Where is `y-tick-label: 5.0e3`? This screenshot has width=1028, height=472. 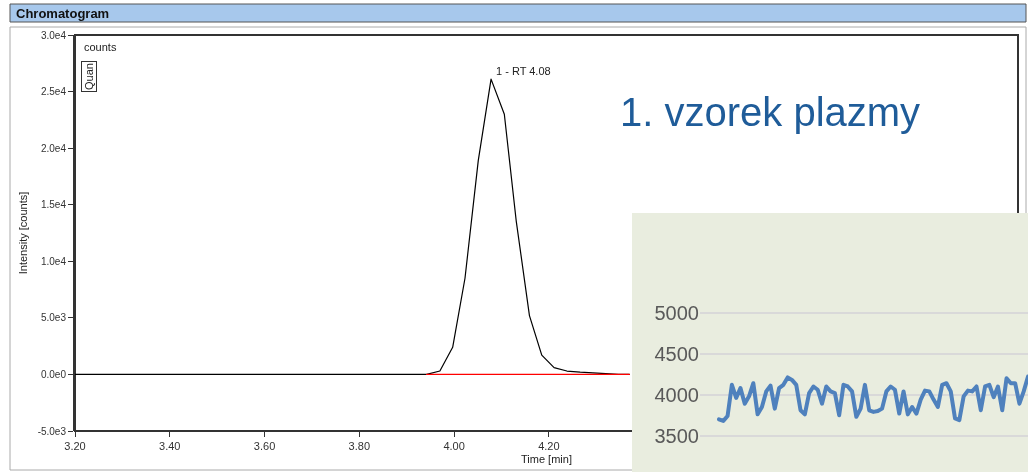 y-tick-label: 5.0e3 is located at coordinates (53, 318).